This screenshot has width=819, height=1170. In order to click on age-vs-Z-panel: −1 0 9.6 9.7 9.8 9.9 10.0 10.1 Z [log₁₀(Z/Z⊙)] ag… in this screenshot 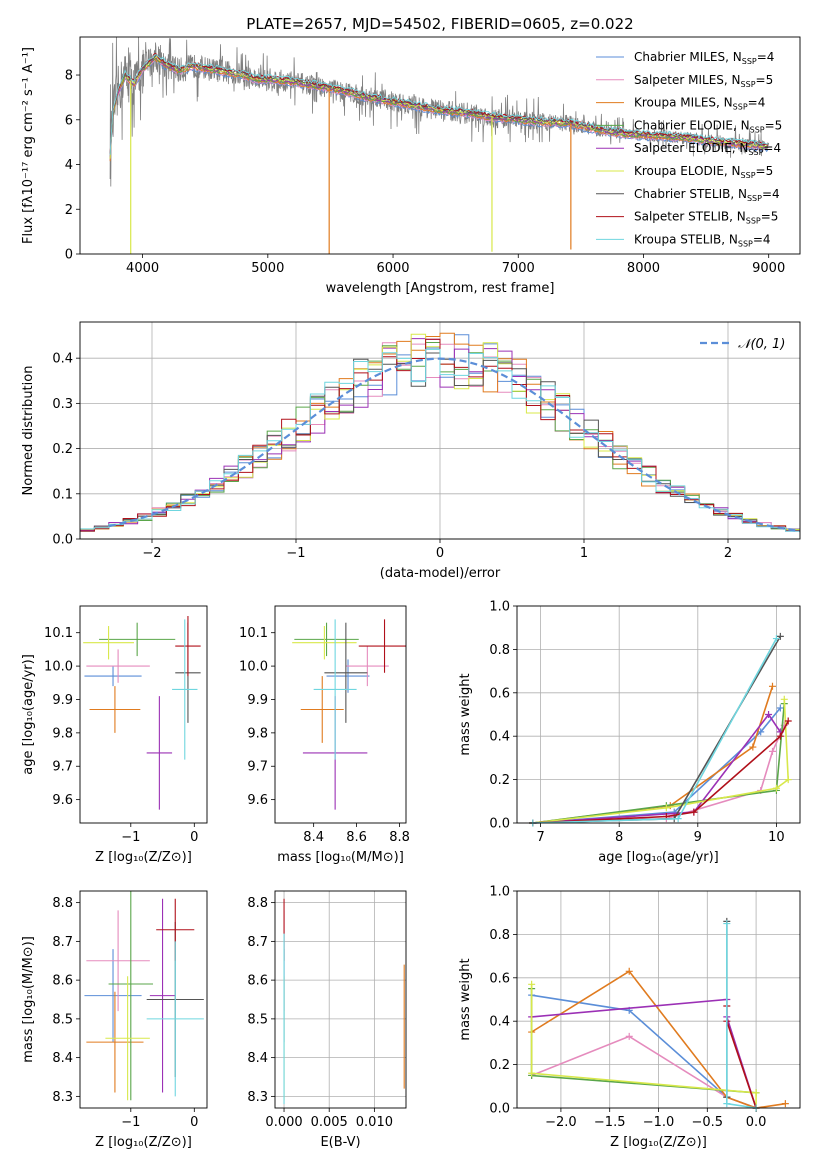, I will do `click(114, 735)`.